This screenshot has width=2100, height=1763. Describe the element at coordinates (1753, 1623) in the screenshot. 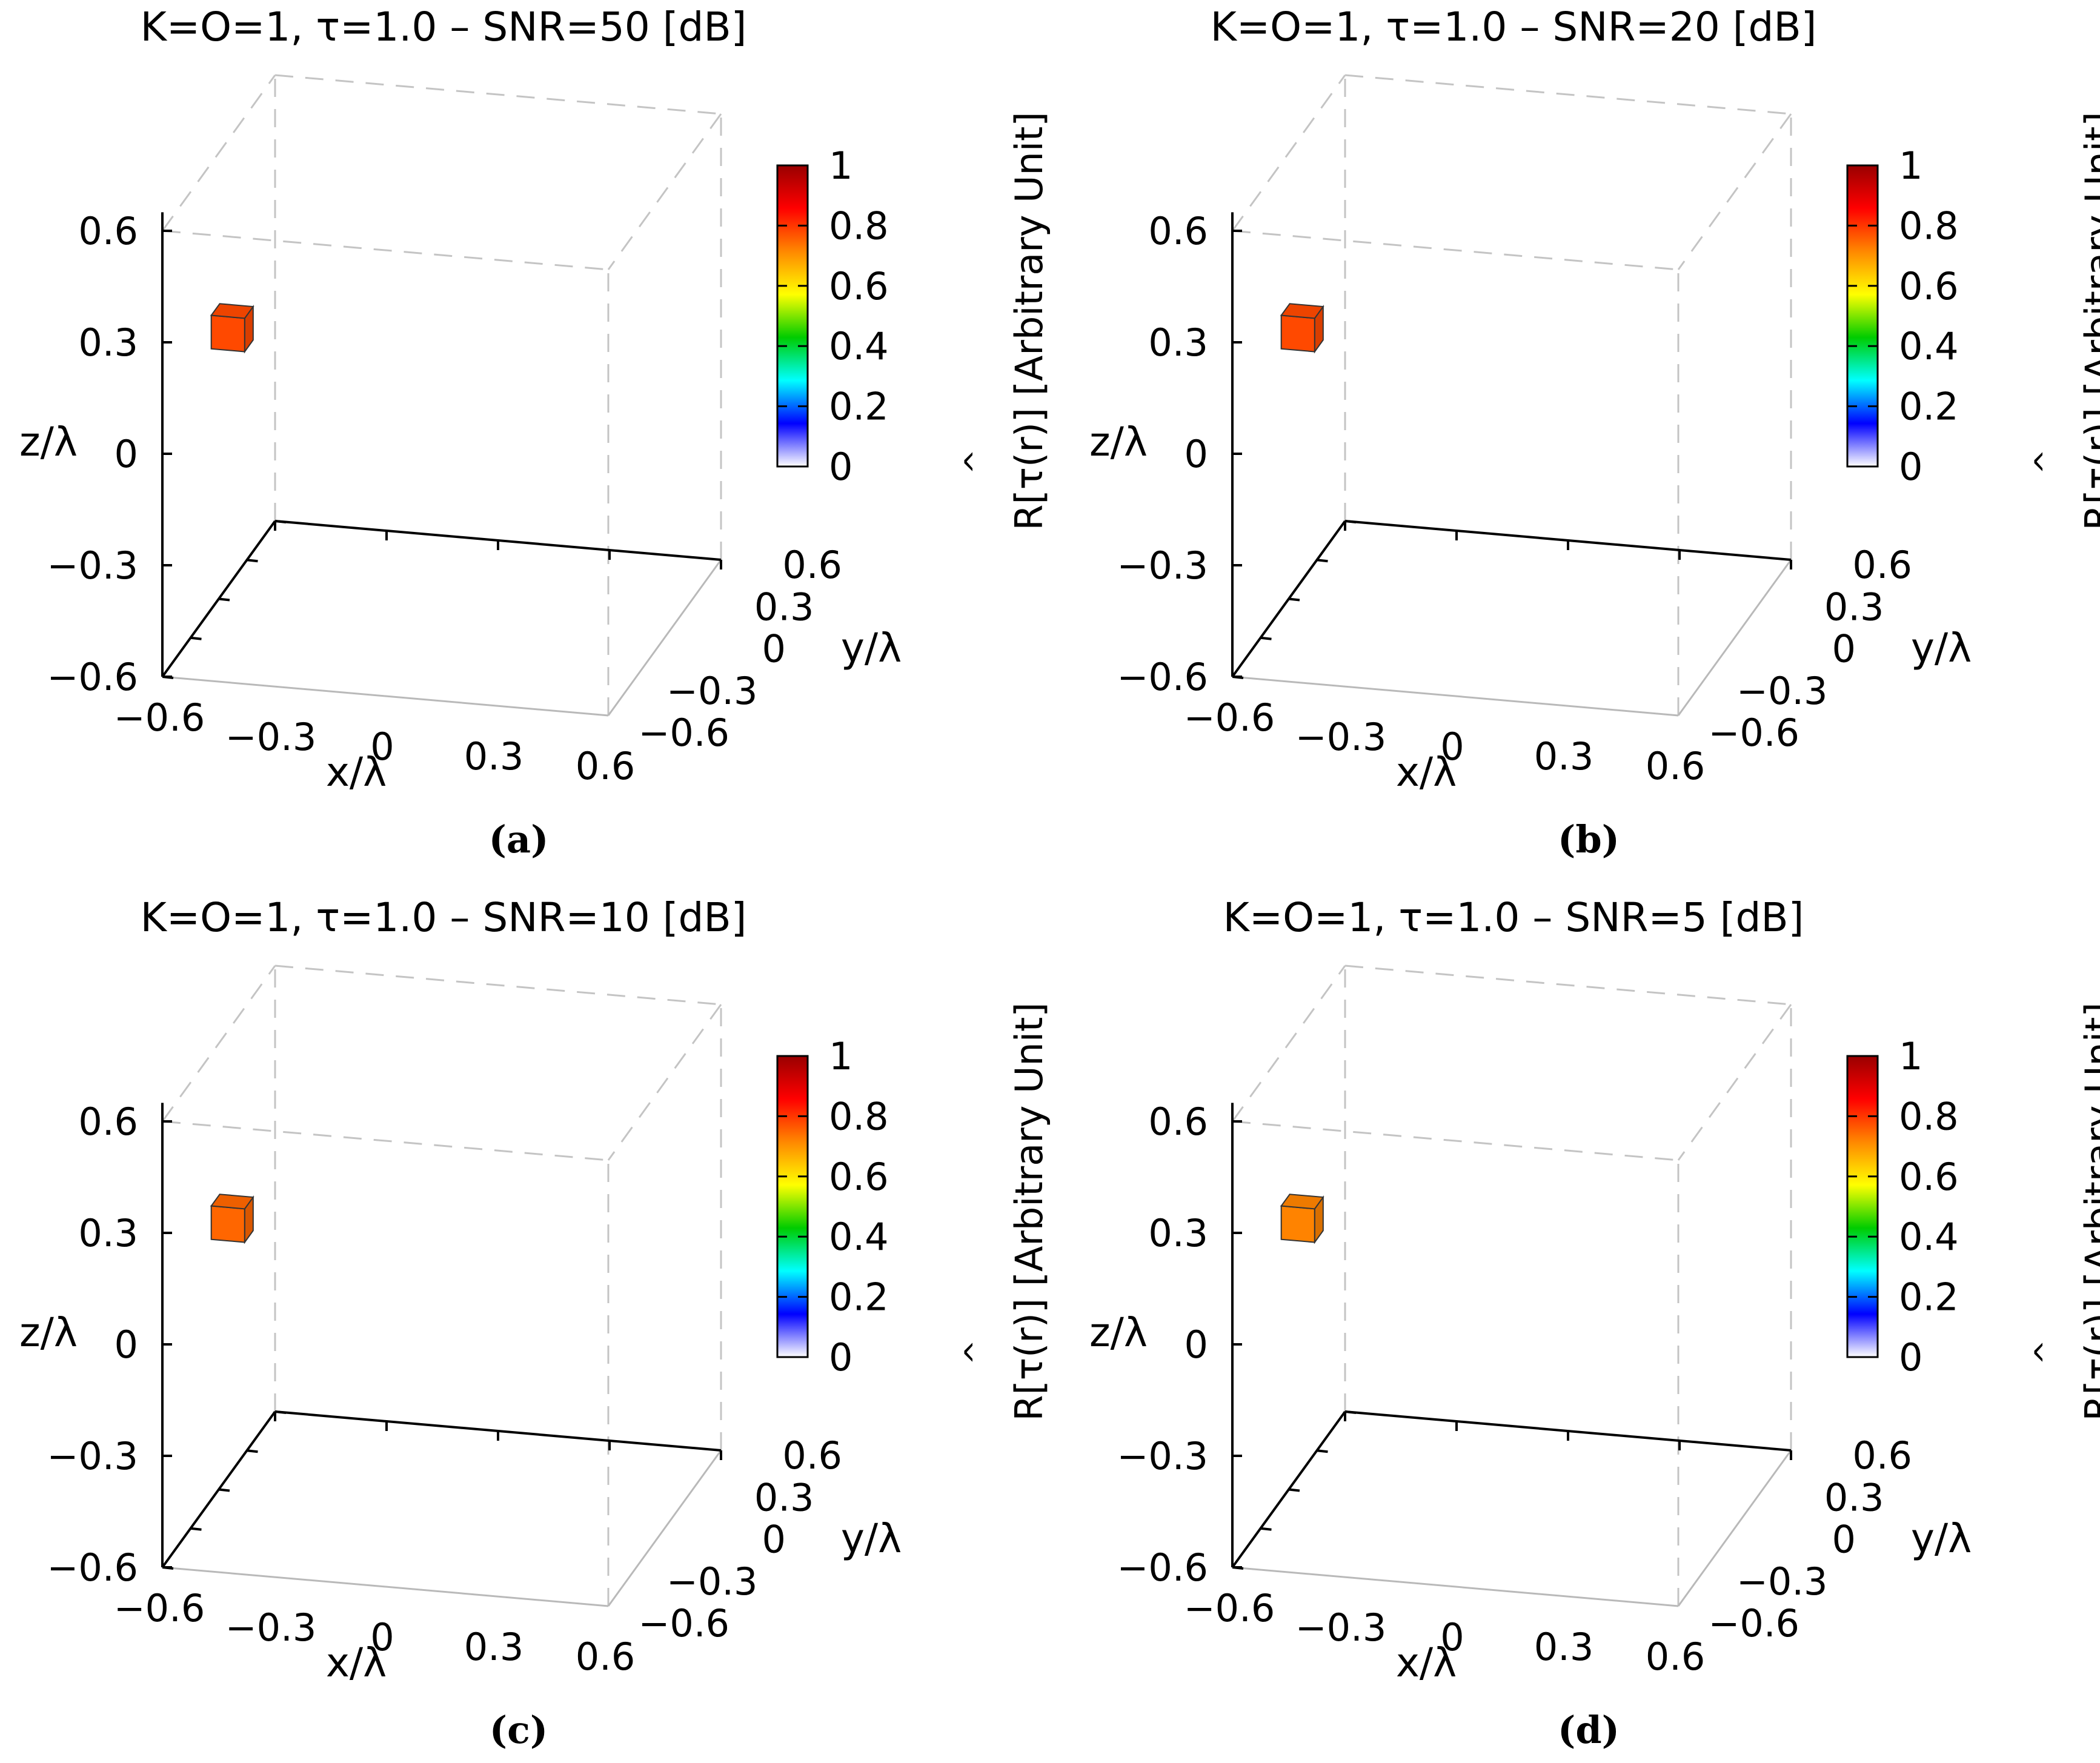

I see `y-tick-label: −0.6` at that location.